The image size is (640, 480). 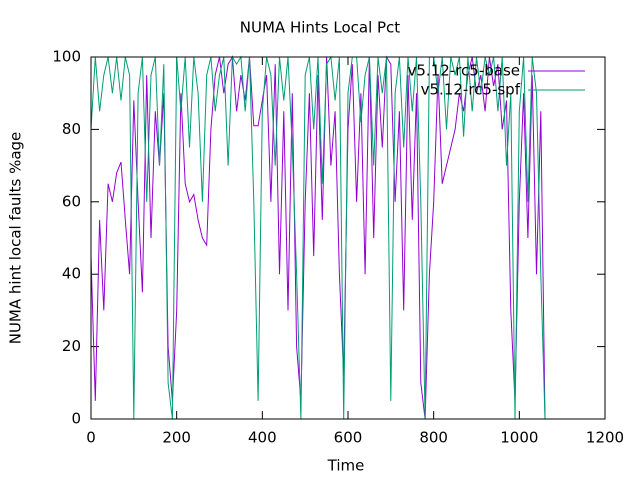 I want to click on x-tick-label: 800, so click(x=433, y=438).